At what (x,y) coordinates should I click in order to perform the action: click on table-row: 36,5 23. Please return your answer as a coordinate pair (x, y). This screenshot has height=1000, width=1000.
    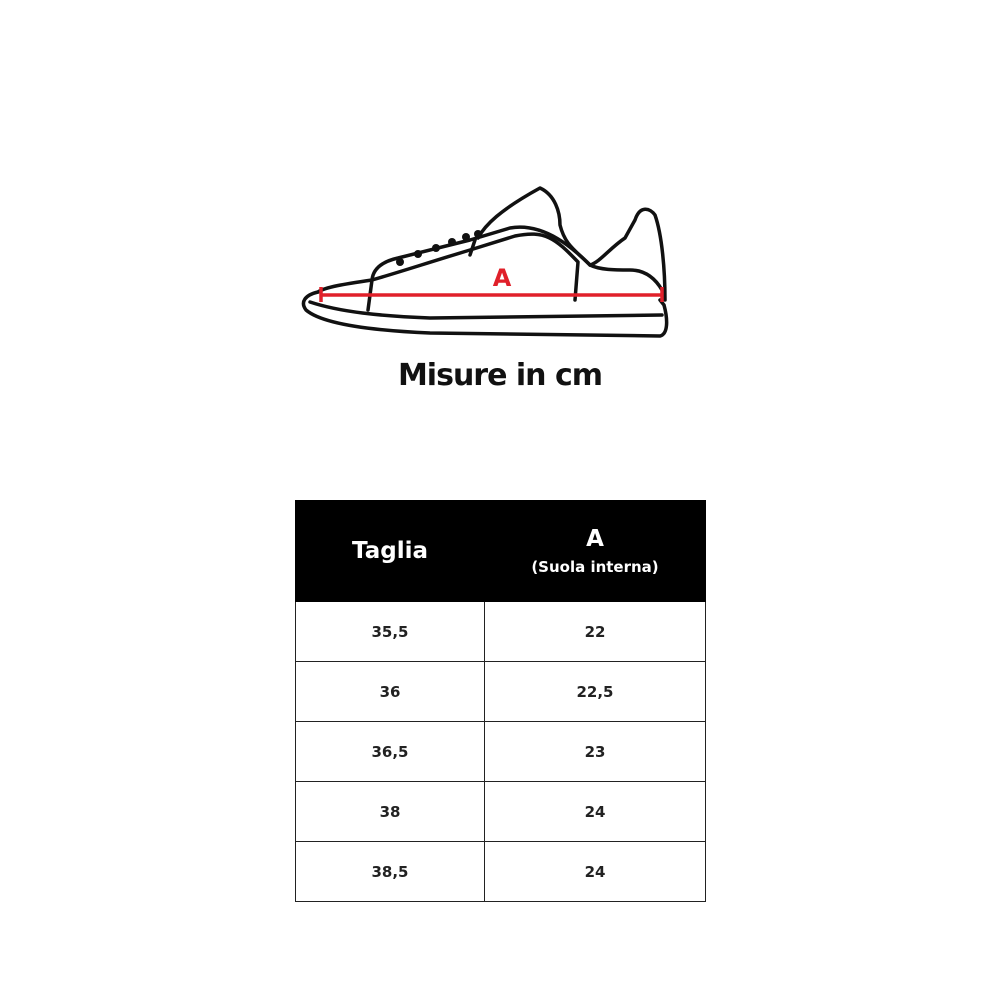
    Looking at the image, I should click on (500, 751).